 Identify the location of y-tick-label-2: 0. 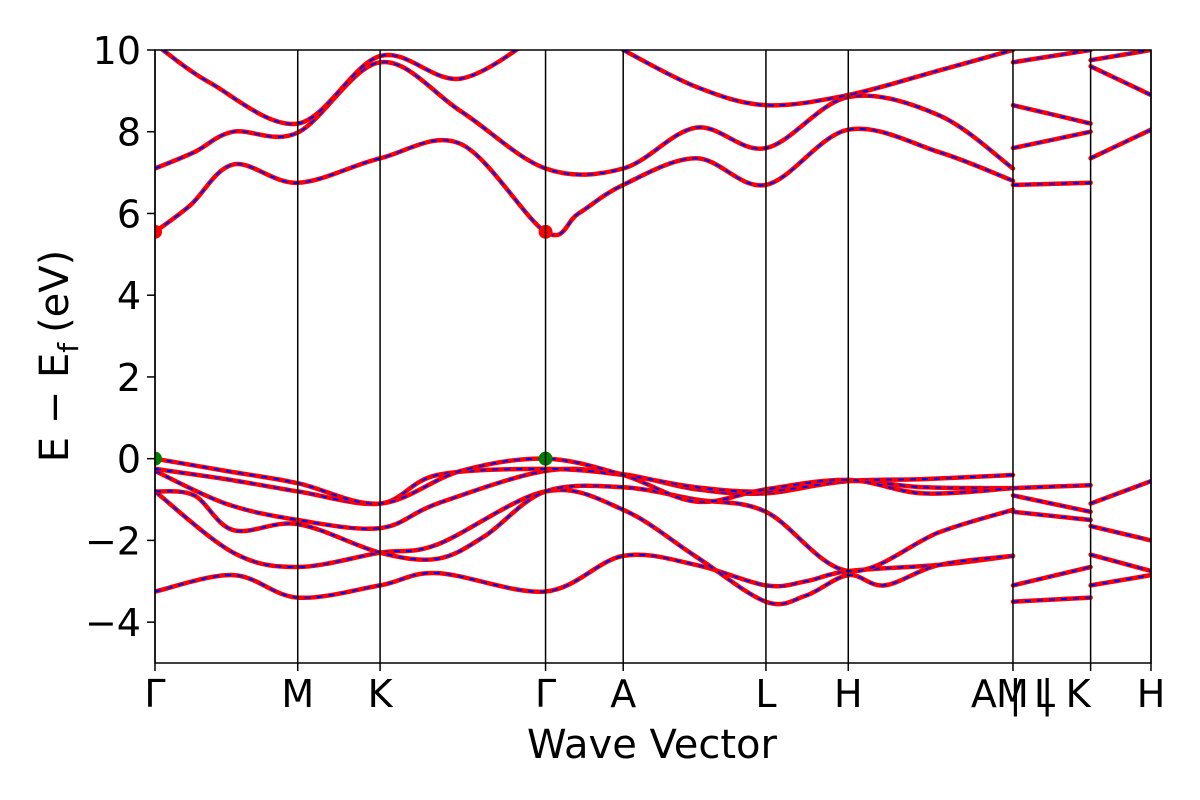
(129, 460).